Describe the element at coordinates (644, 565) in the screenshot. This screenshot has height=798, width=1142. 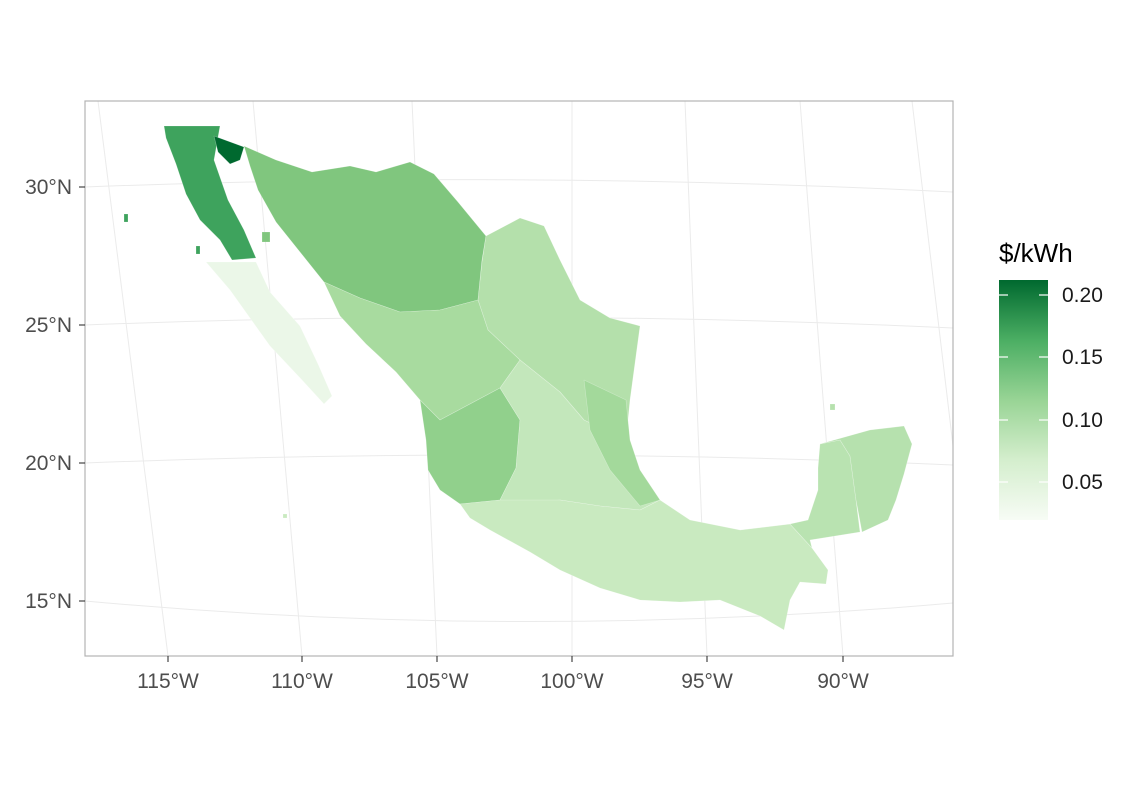
I see `region-south-mexico` at that location.